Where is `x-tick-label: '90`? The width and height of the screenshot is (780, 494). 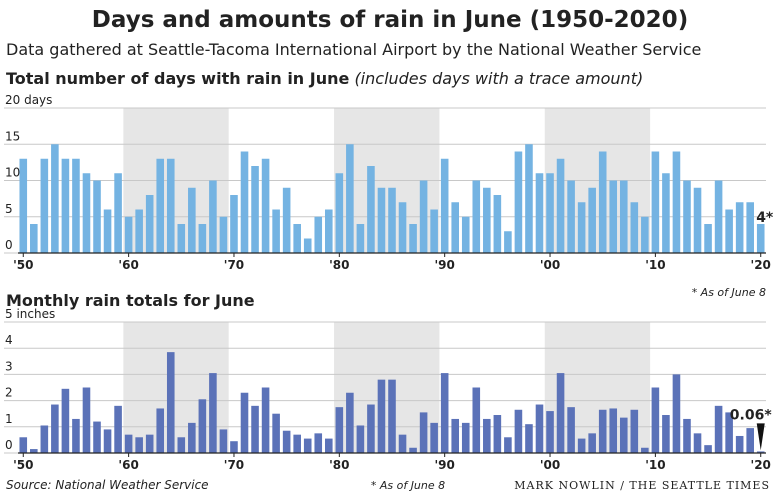 x-tick-label: '90 is located at coordinates (444, 265).